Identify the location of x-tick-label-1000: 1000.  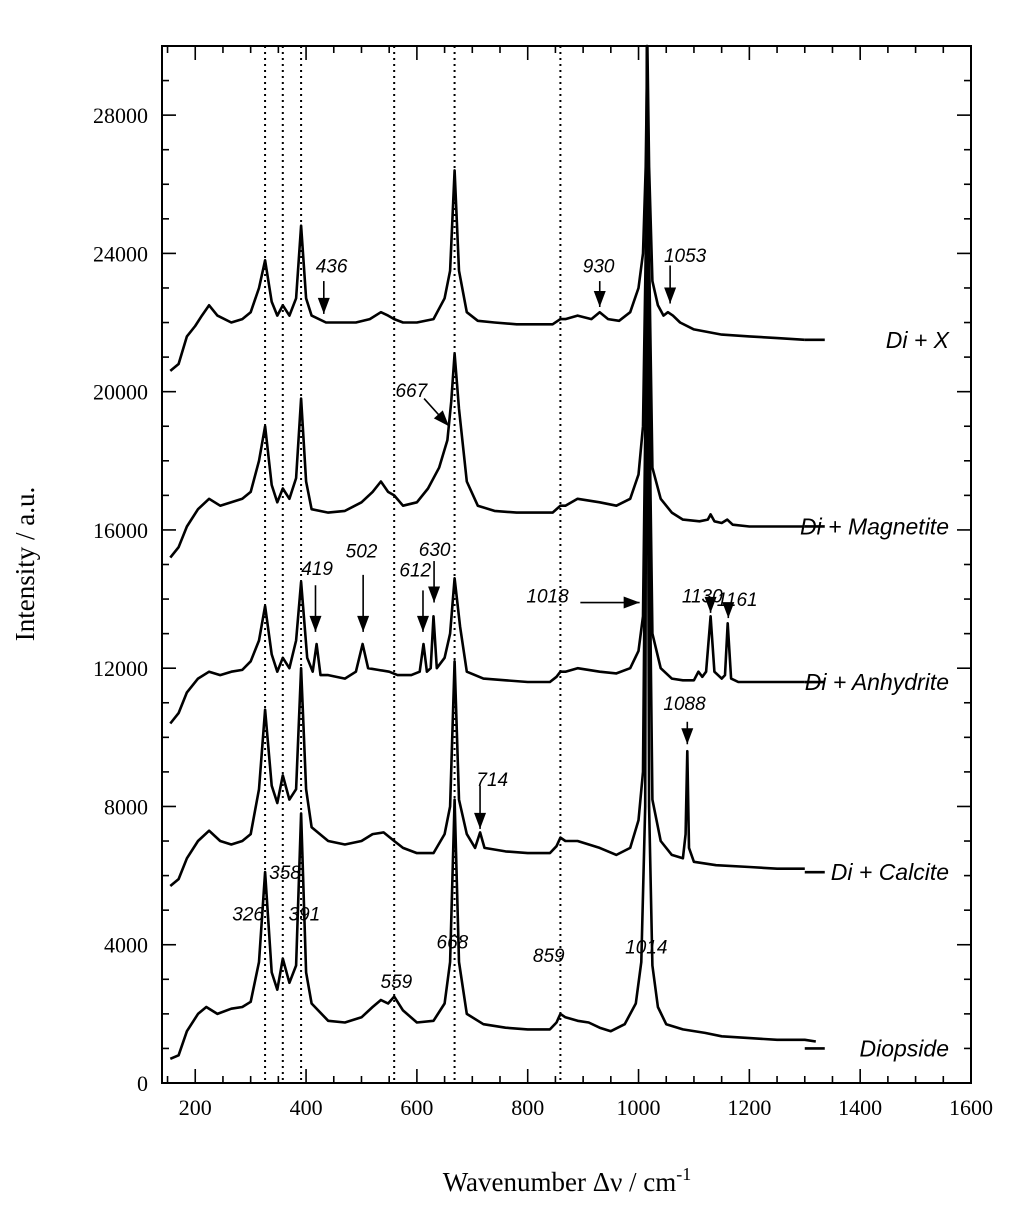
(639, 1107).